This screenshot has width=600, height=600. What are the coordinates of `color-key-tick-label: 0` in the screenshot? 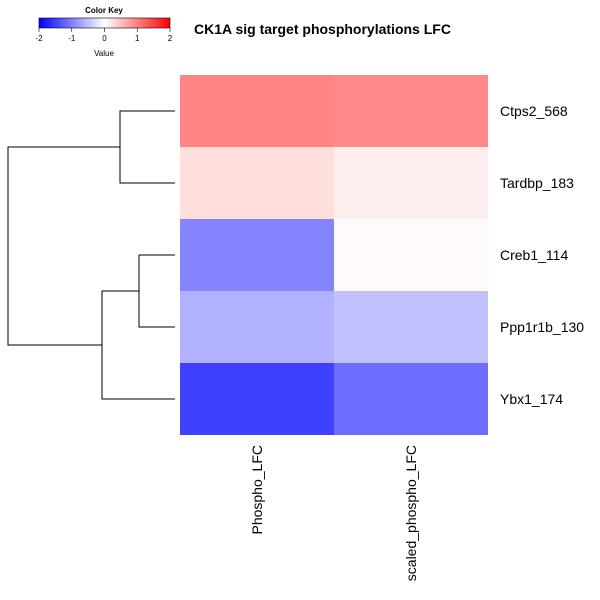 It's located at (104, 38).